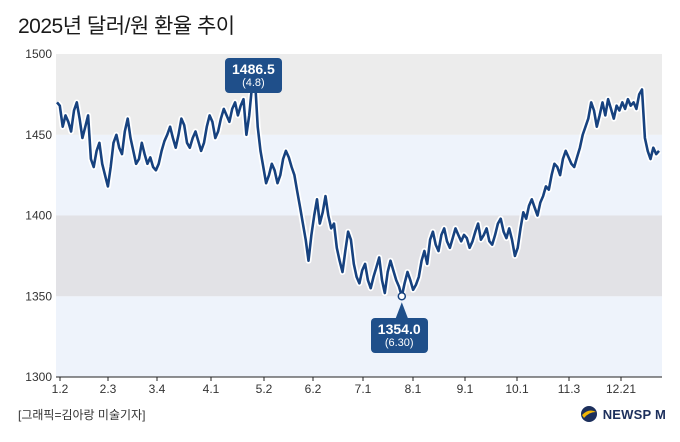  What do you see at coordinates (344, 386) in the screenshot?
I see `x-axis: 1.2 2.3 3.4 4.1 5.2 6.2 7.1 8.1 9.1 10.1 11.3 12.21` at bounding box center [344, 386].